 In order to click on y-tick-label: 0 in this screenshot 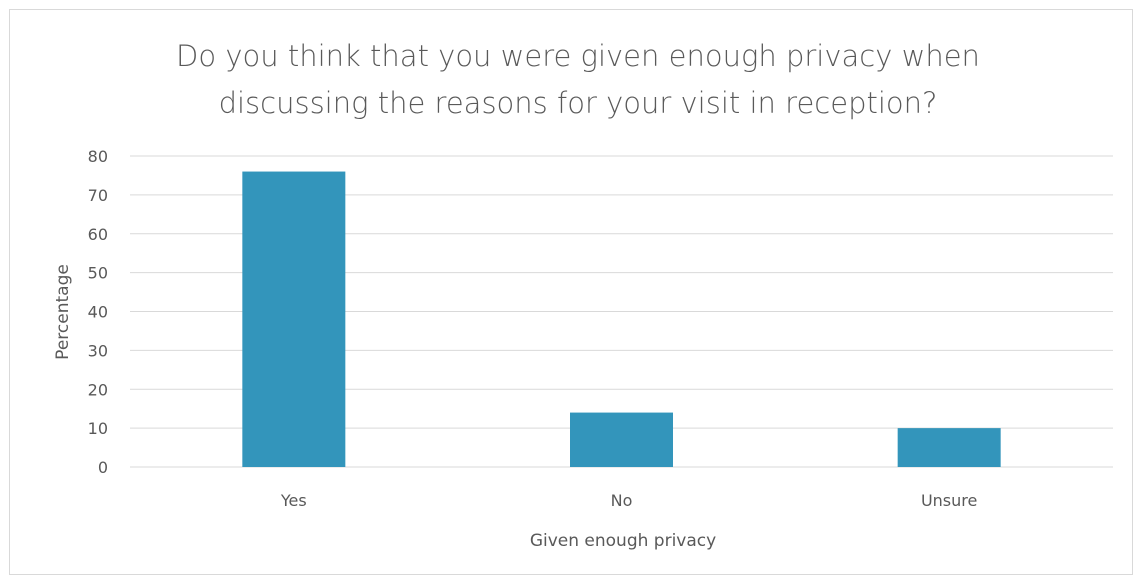, I will do `click(103, 467)`.